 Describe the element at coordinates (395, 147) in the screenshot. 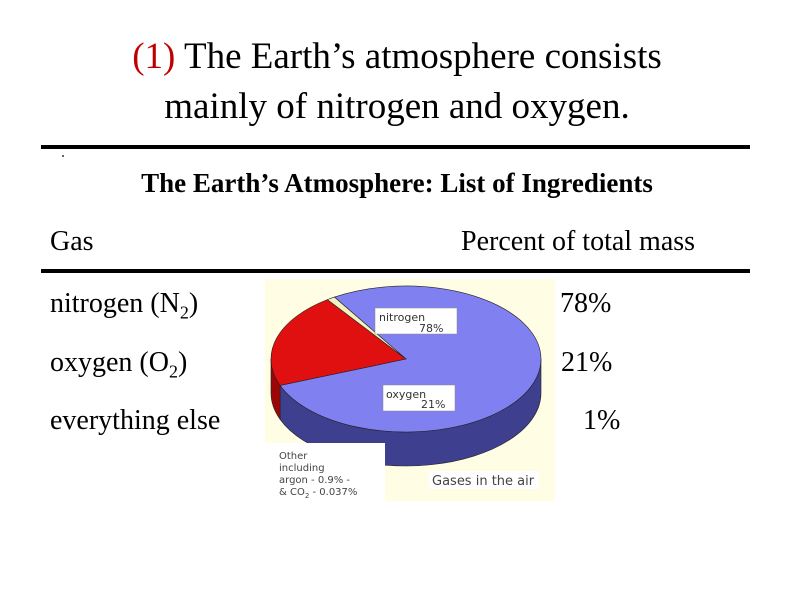

I see `divider-top` at that location.